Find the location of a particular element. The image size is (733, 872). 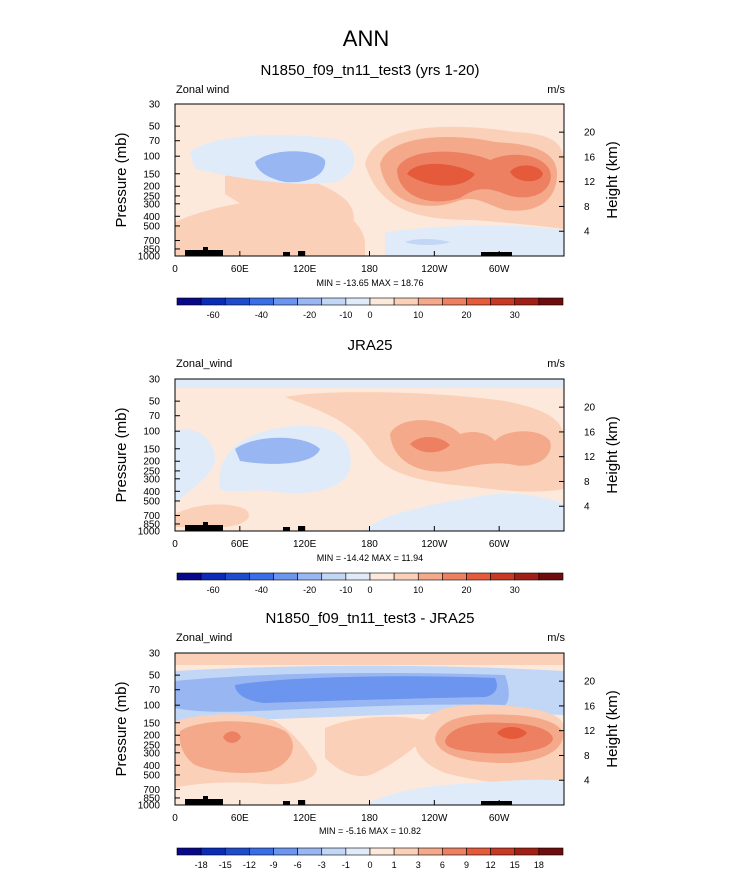

panel-2-title: JRA25 is located at coordinates (369, 345).